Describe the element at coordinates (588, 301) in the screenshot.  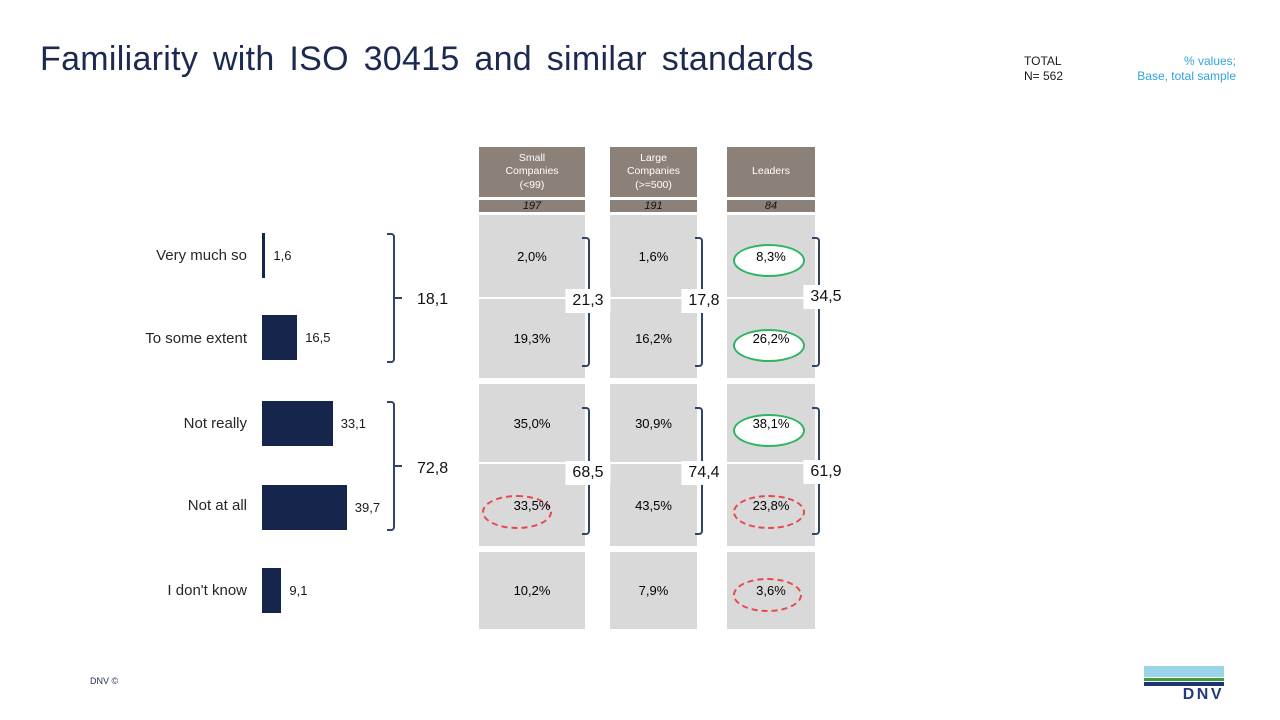
I see `sum-small-familiar: 21,3` at that location.